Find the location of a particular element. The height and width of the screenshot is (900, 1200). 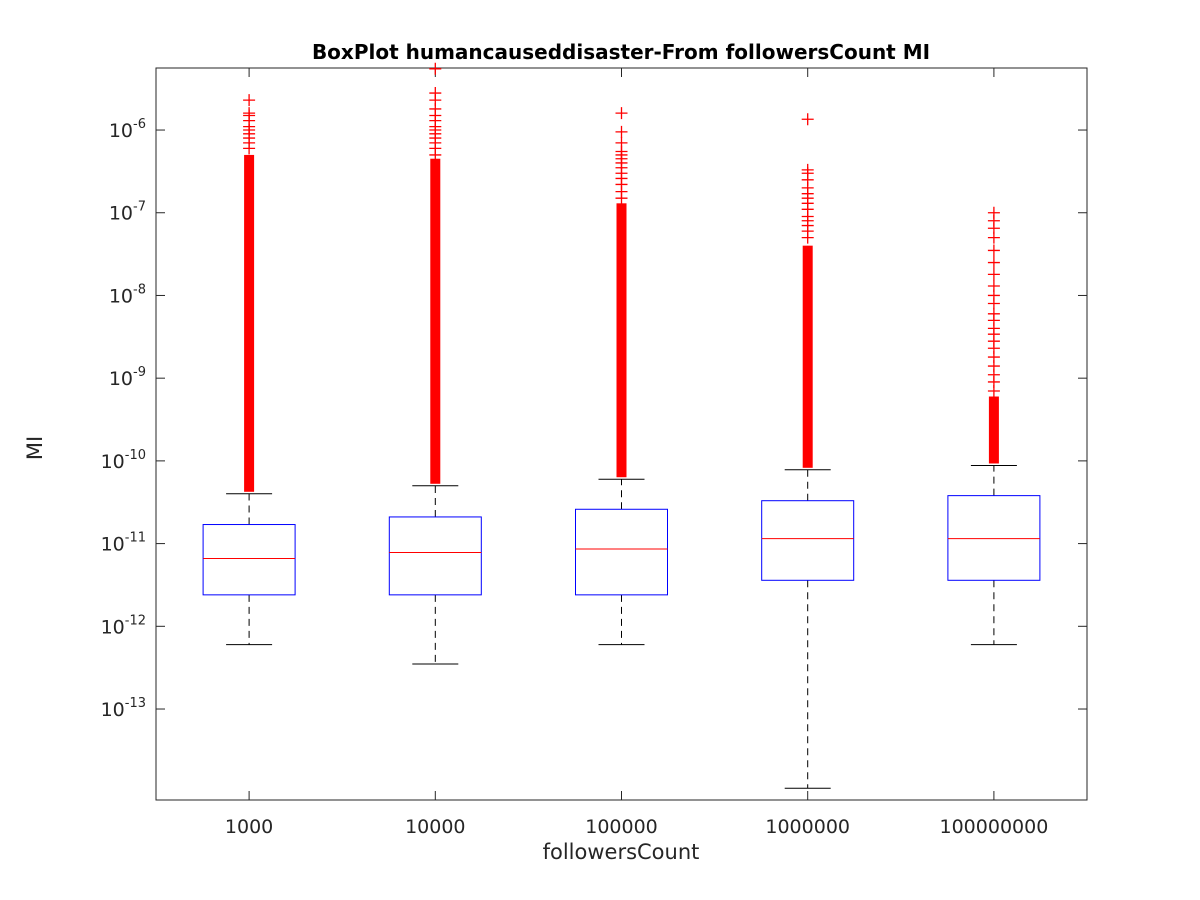

y-tick-label: 10⁻⁷ is located at coordinates (127, 212).